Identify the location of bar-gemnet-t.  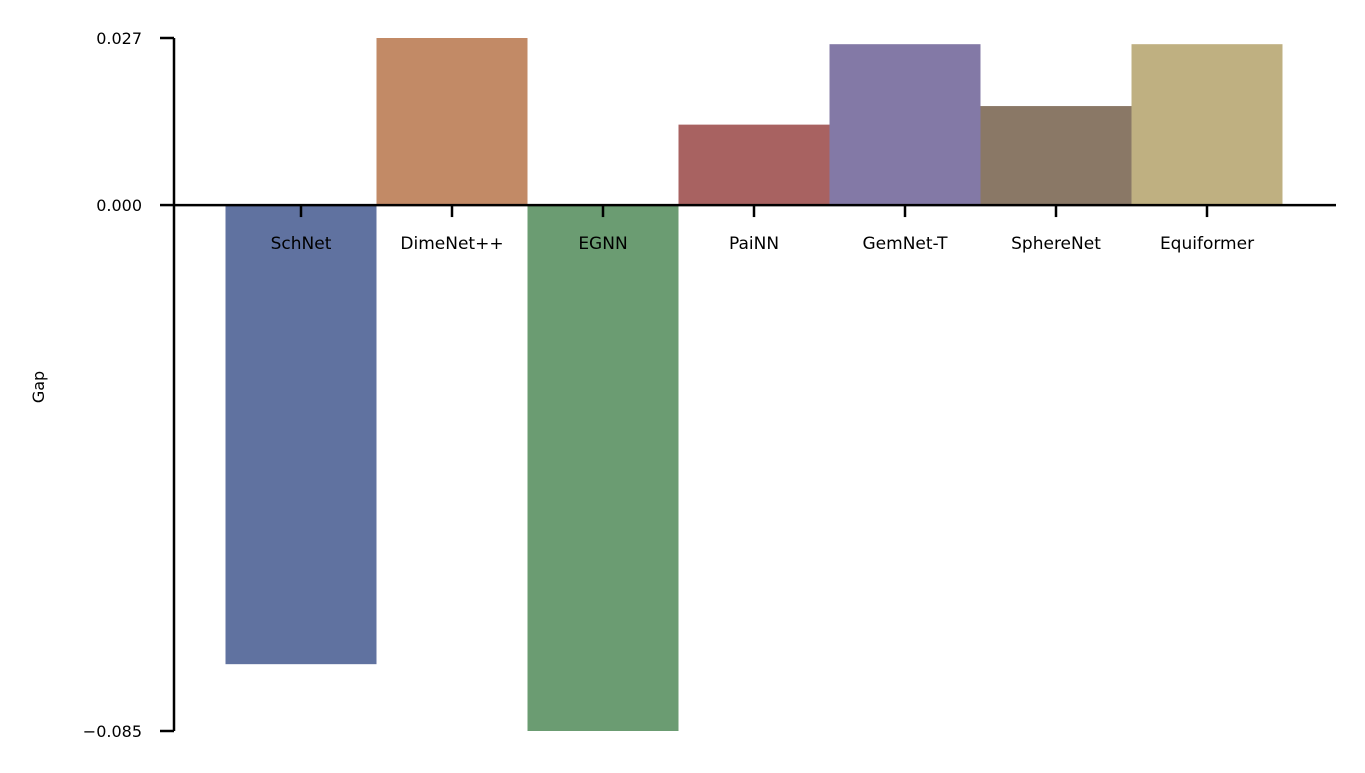
(905, 125).